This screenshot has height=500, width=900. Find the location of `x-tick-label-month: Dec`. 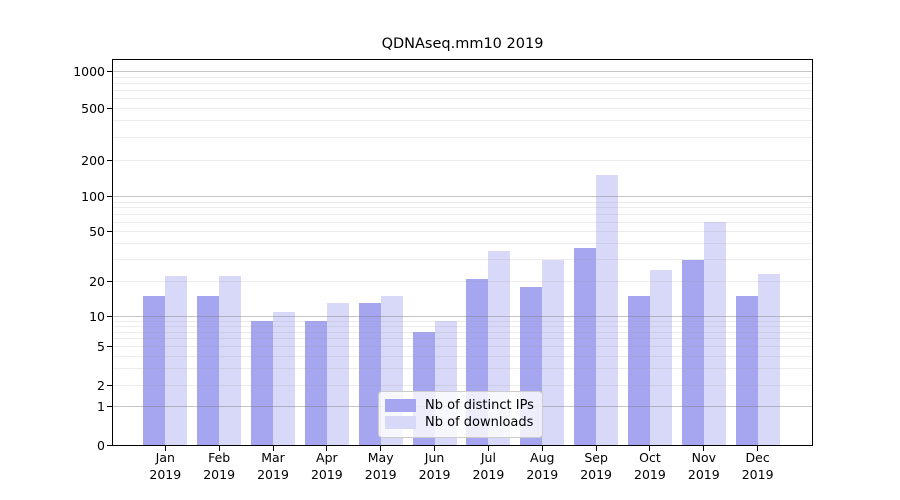

x-tick-label-month: Dec is located at coordinates (757, 457).